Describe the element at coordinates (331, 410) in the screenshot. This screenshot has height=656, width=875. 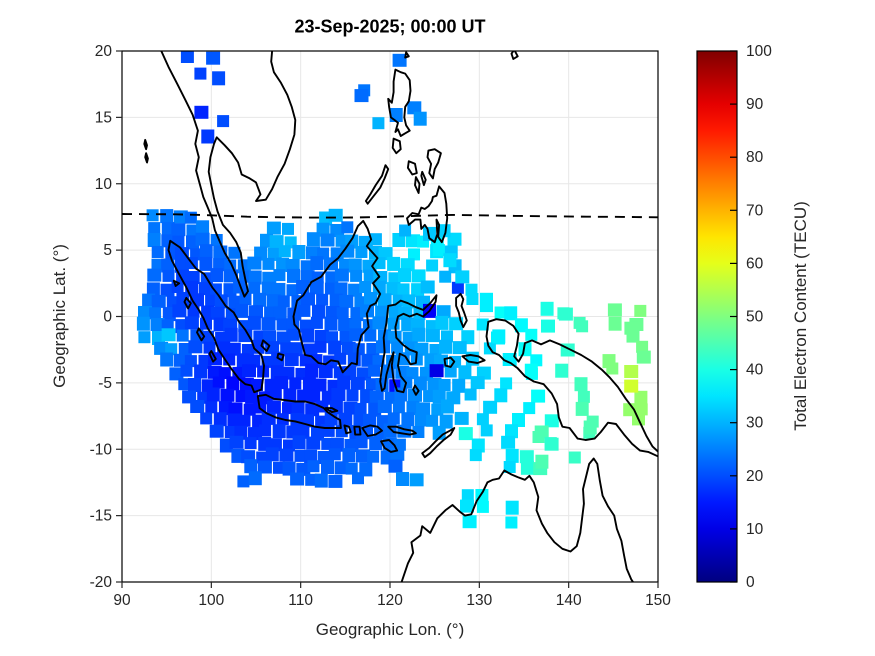
I see `coastline-madura` at that location.